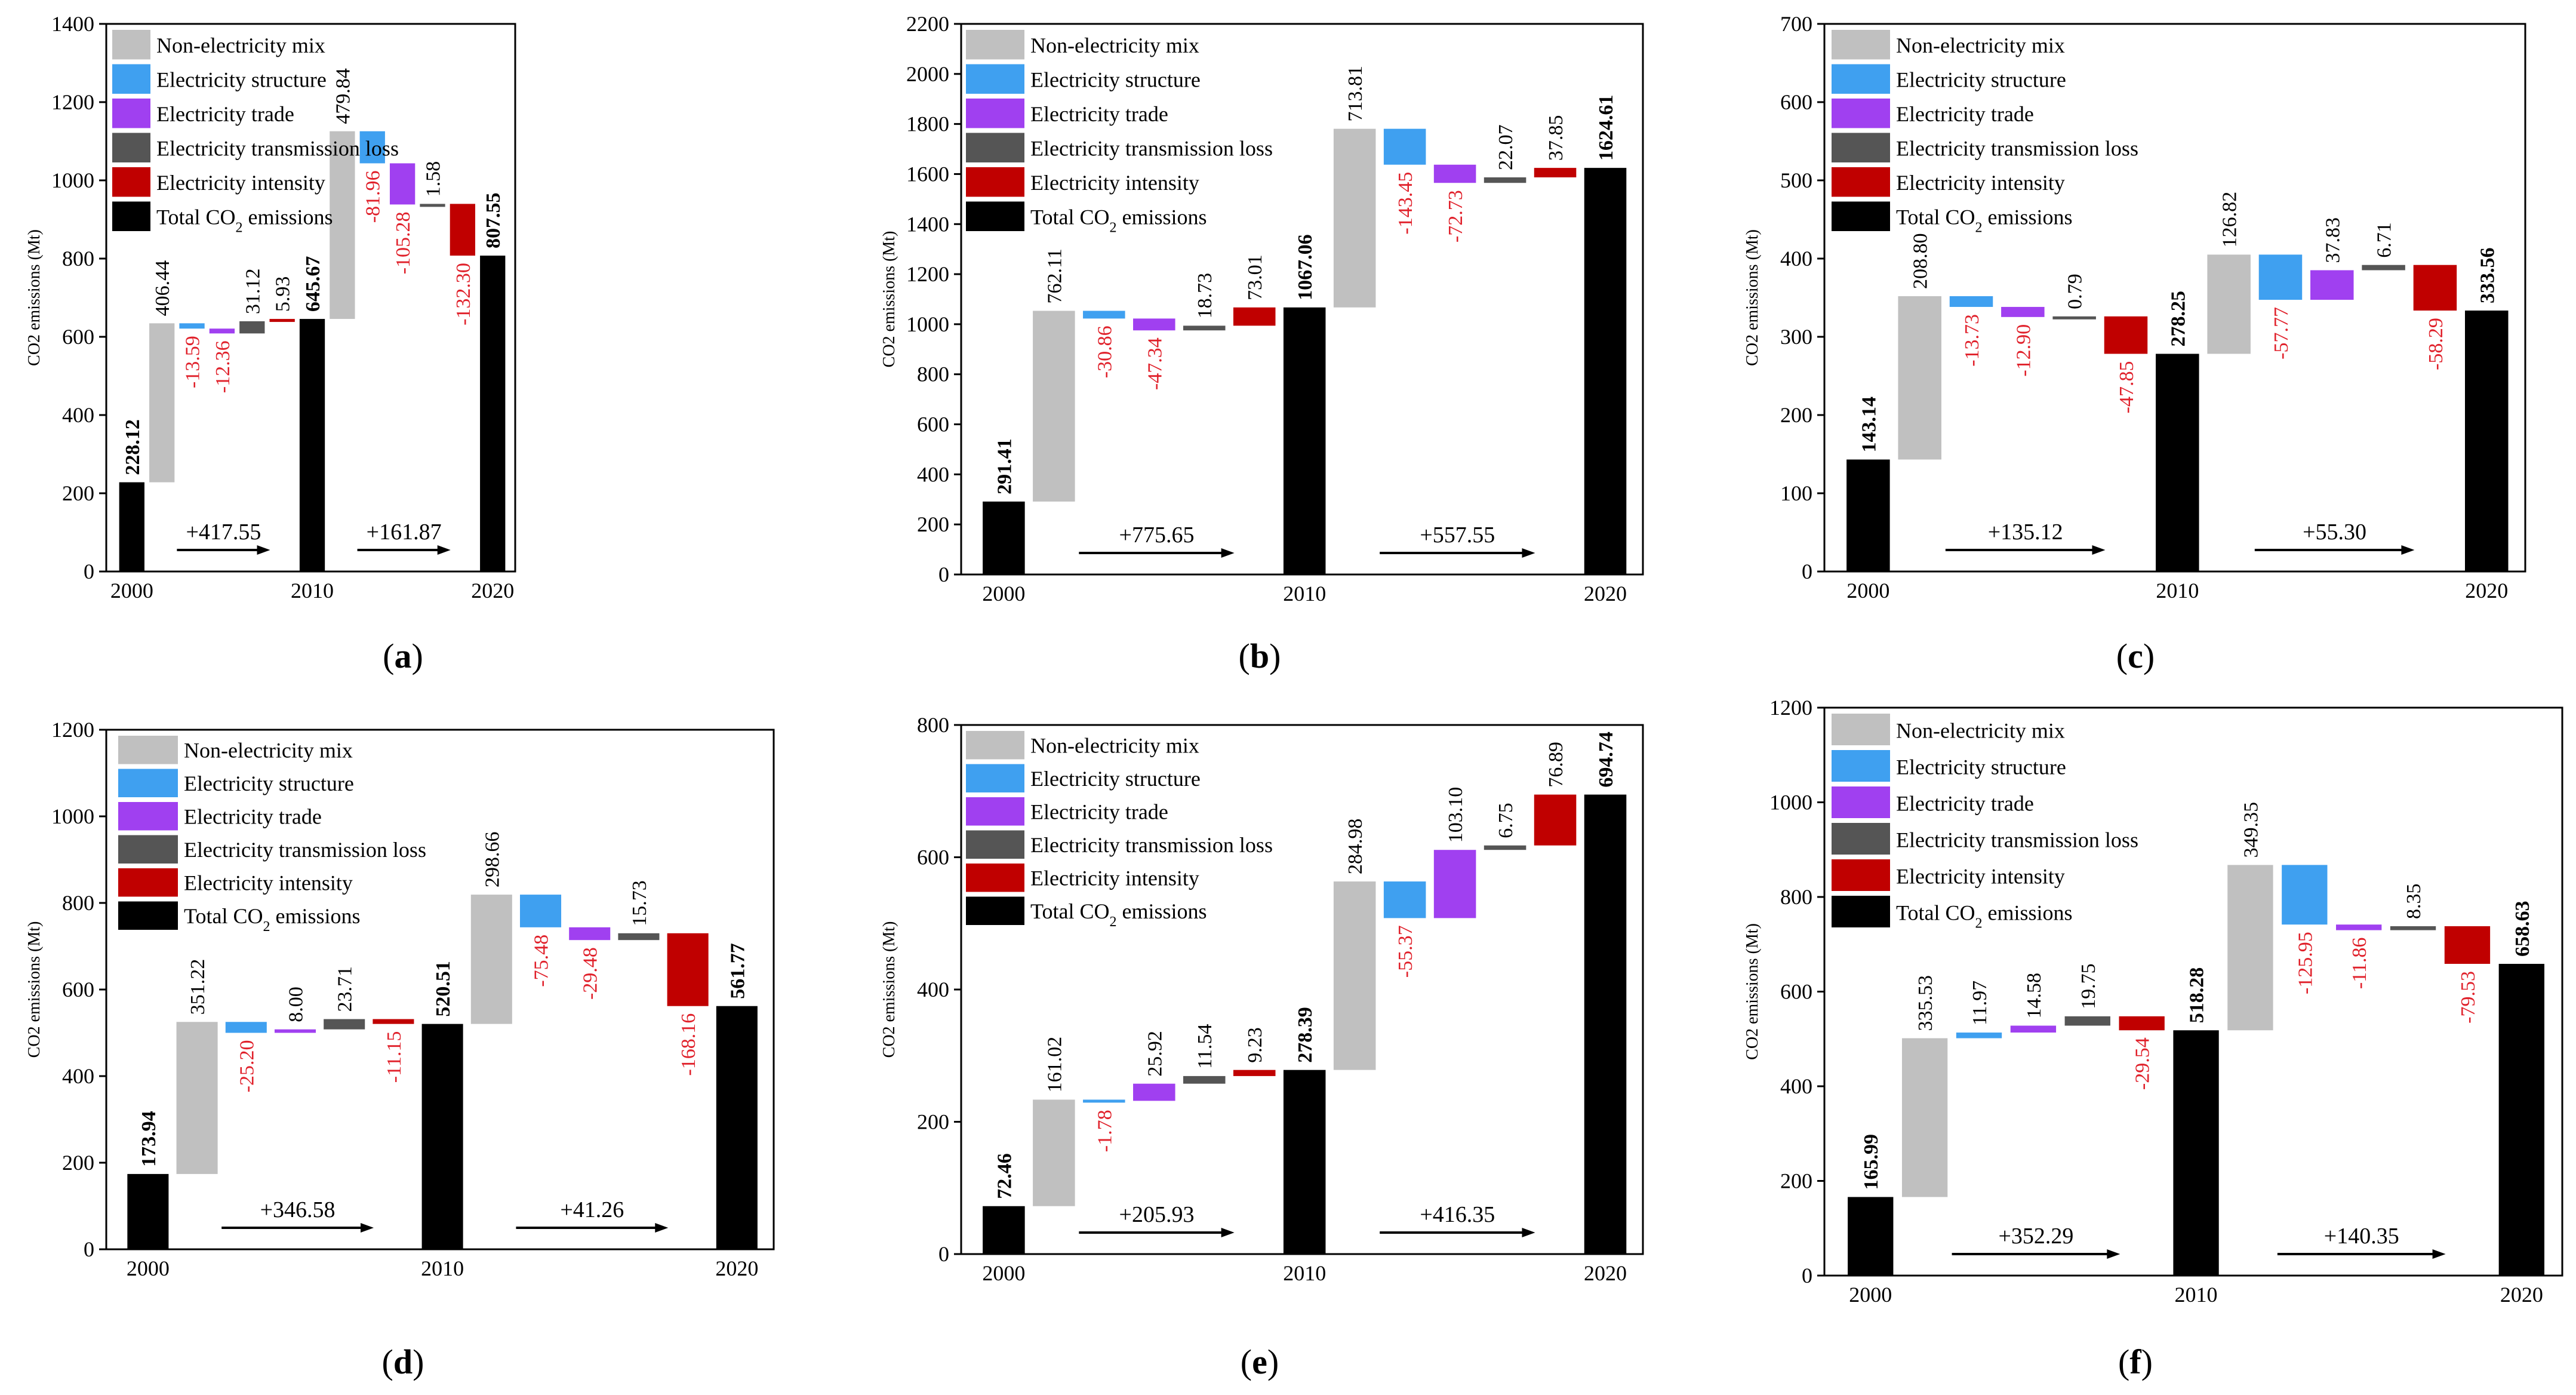 The image size is (2576, 1395). What do you see at coordinates (640, 903) in the screenshot?
I see `bar-value-label: 15.73` at bounding box center [640, 903].